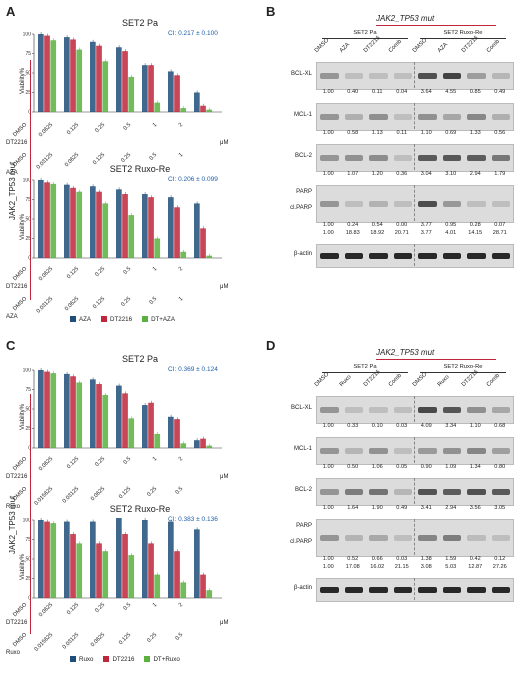 This screenshot has width=520, height=674. I want to click on quant-value: 3.56, so click(475, 508).